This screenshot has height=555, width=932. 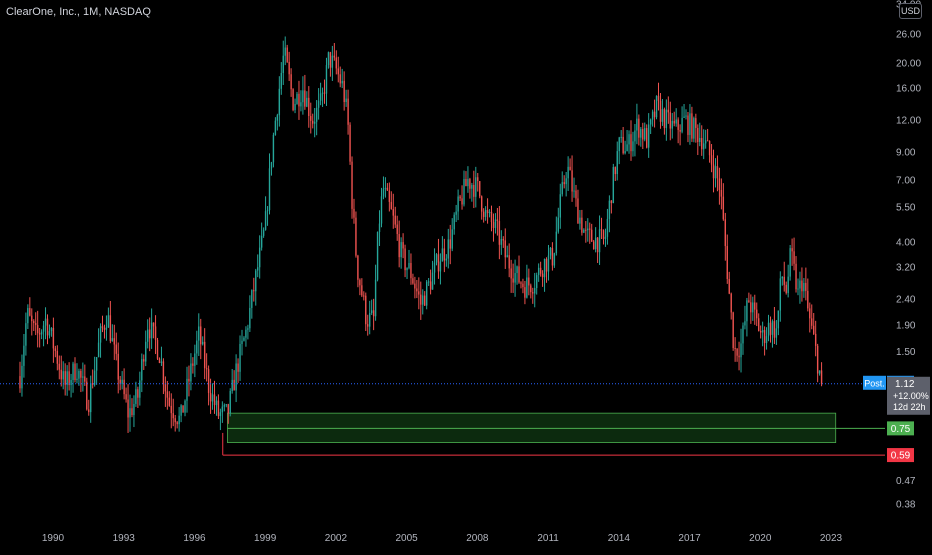 I want to click on last-price-box, so click(x=908, y=395).